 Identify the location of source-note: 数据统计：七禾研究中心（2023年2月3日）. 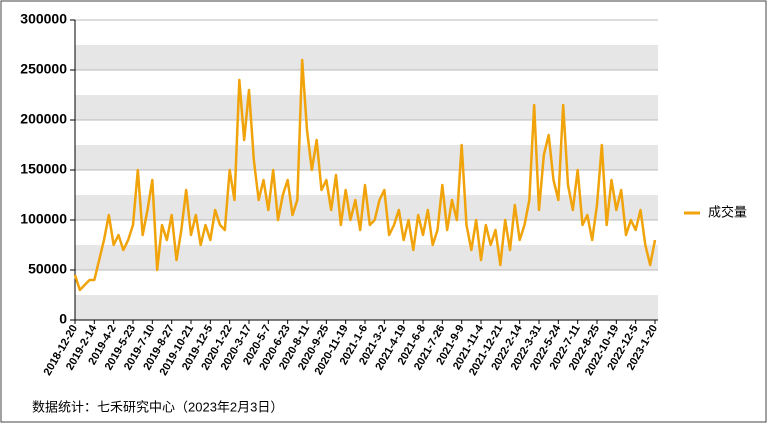
(157, 406).